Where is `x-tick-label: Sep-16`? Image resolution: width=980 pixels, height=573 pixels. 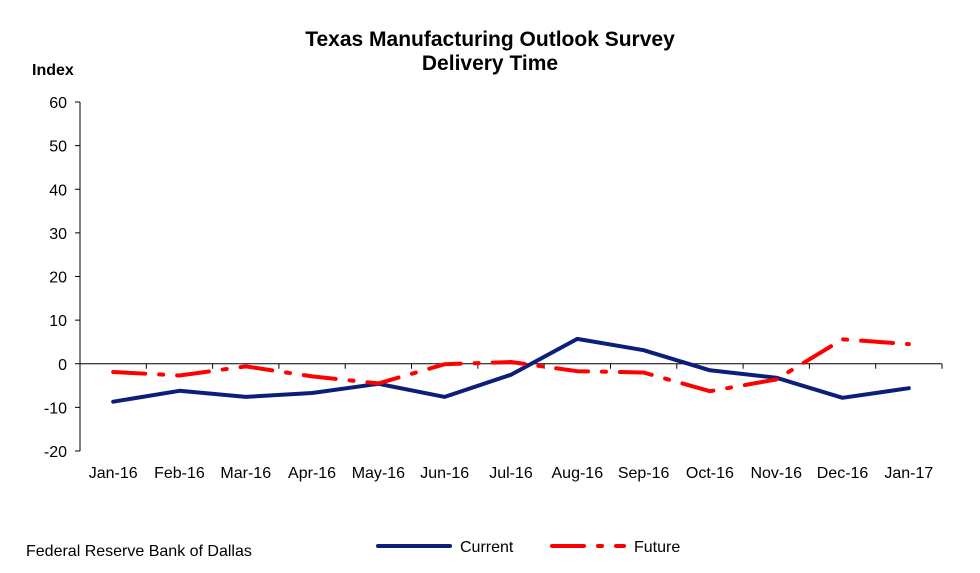 x-tick-label: Sep-16 is located at coordinates (644, 473).